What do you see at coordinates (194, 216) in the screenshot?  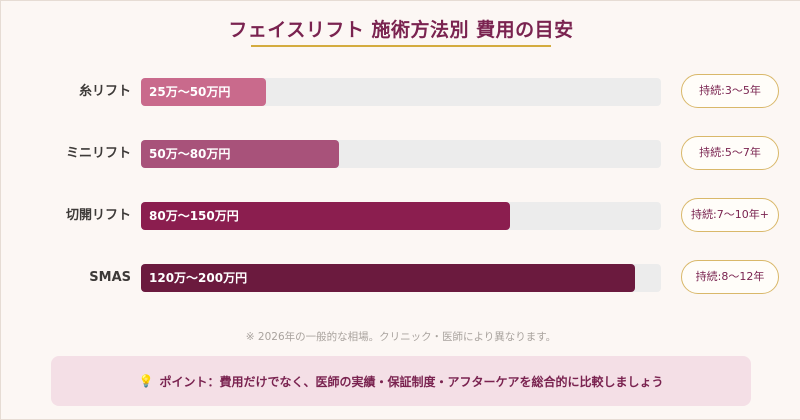 I see `bar-value-label: 80万〜150万円` at bounding box center [194, 216].